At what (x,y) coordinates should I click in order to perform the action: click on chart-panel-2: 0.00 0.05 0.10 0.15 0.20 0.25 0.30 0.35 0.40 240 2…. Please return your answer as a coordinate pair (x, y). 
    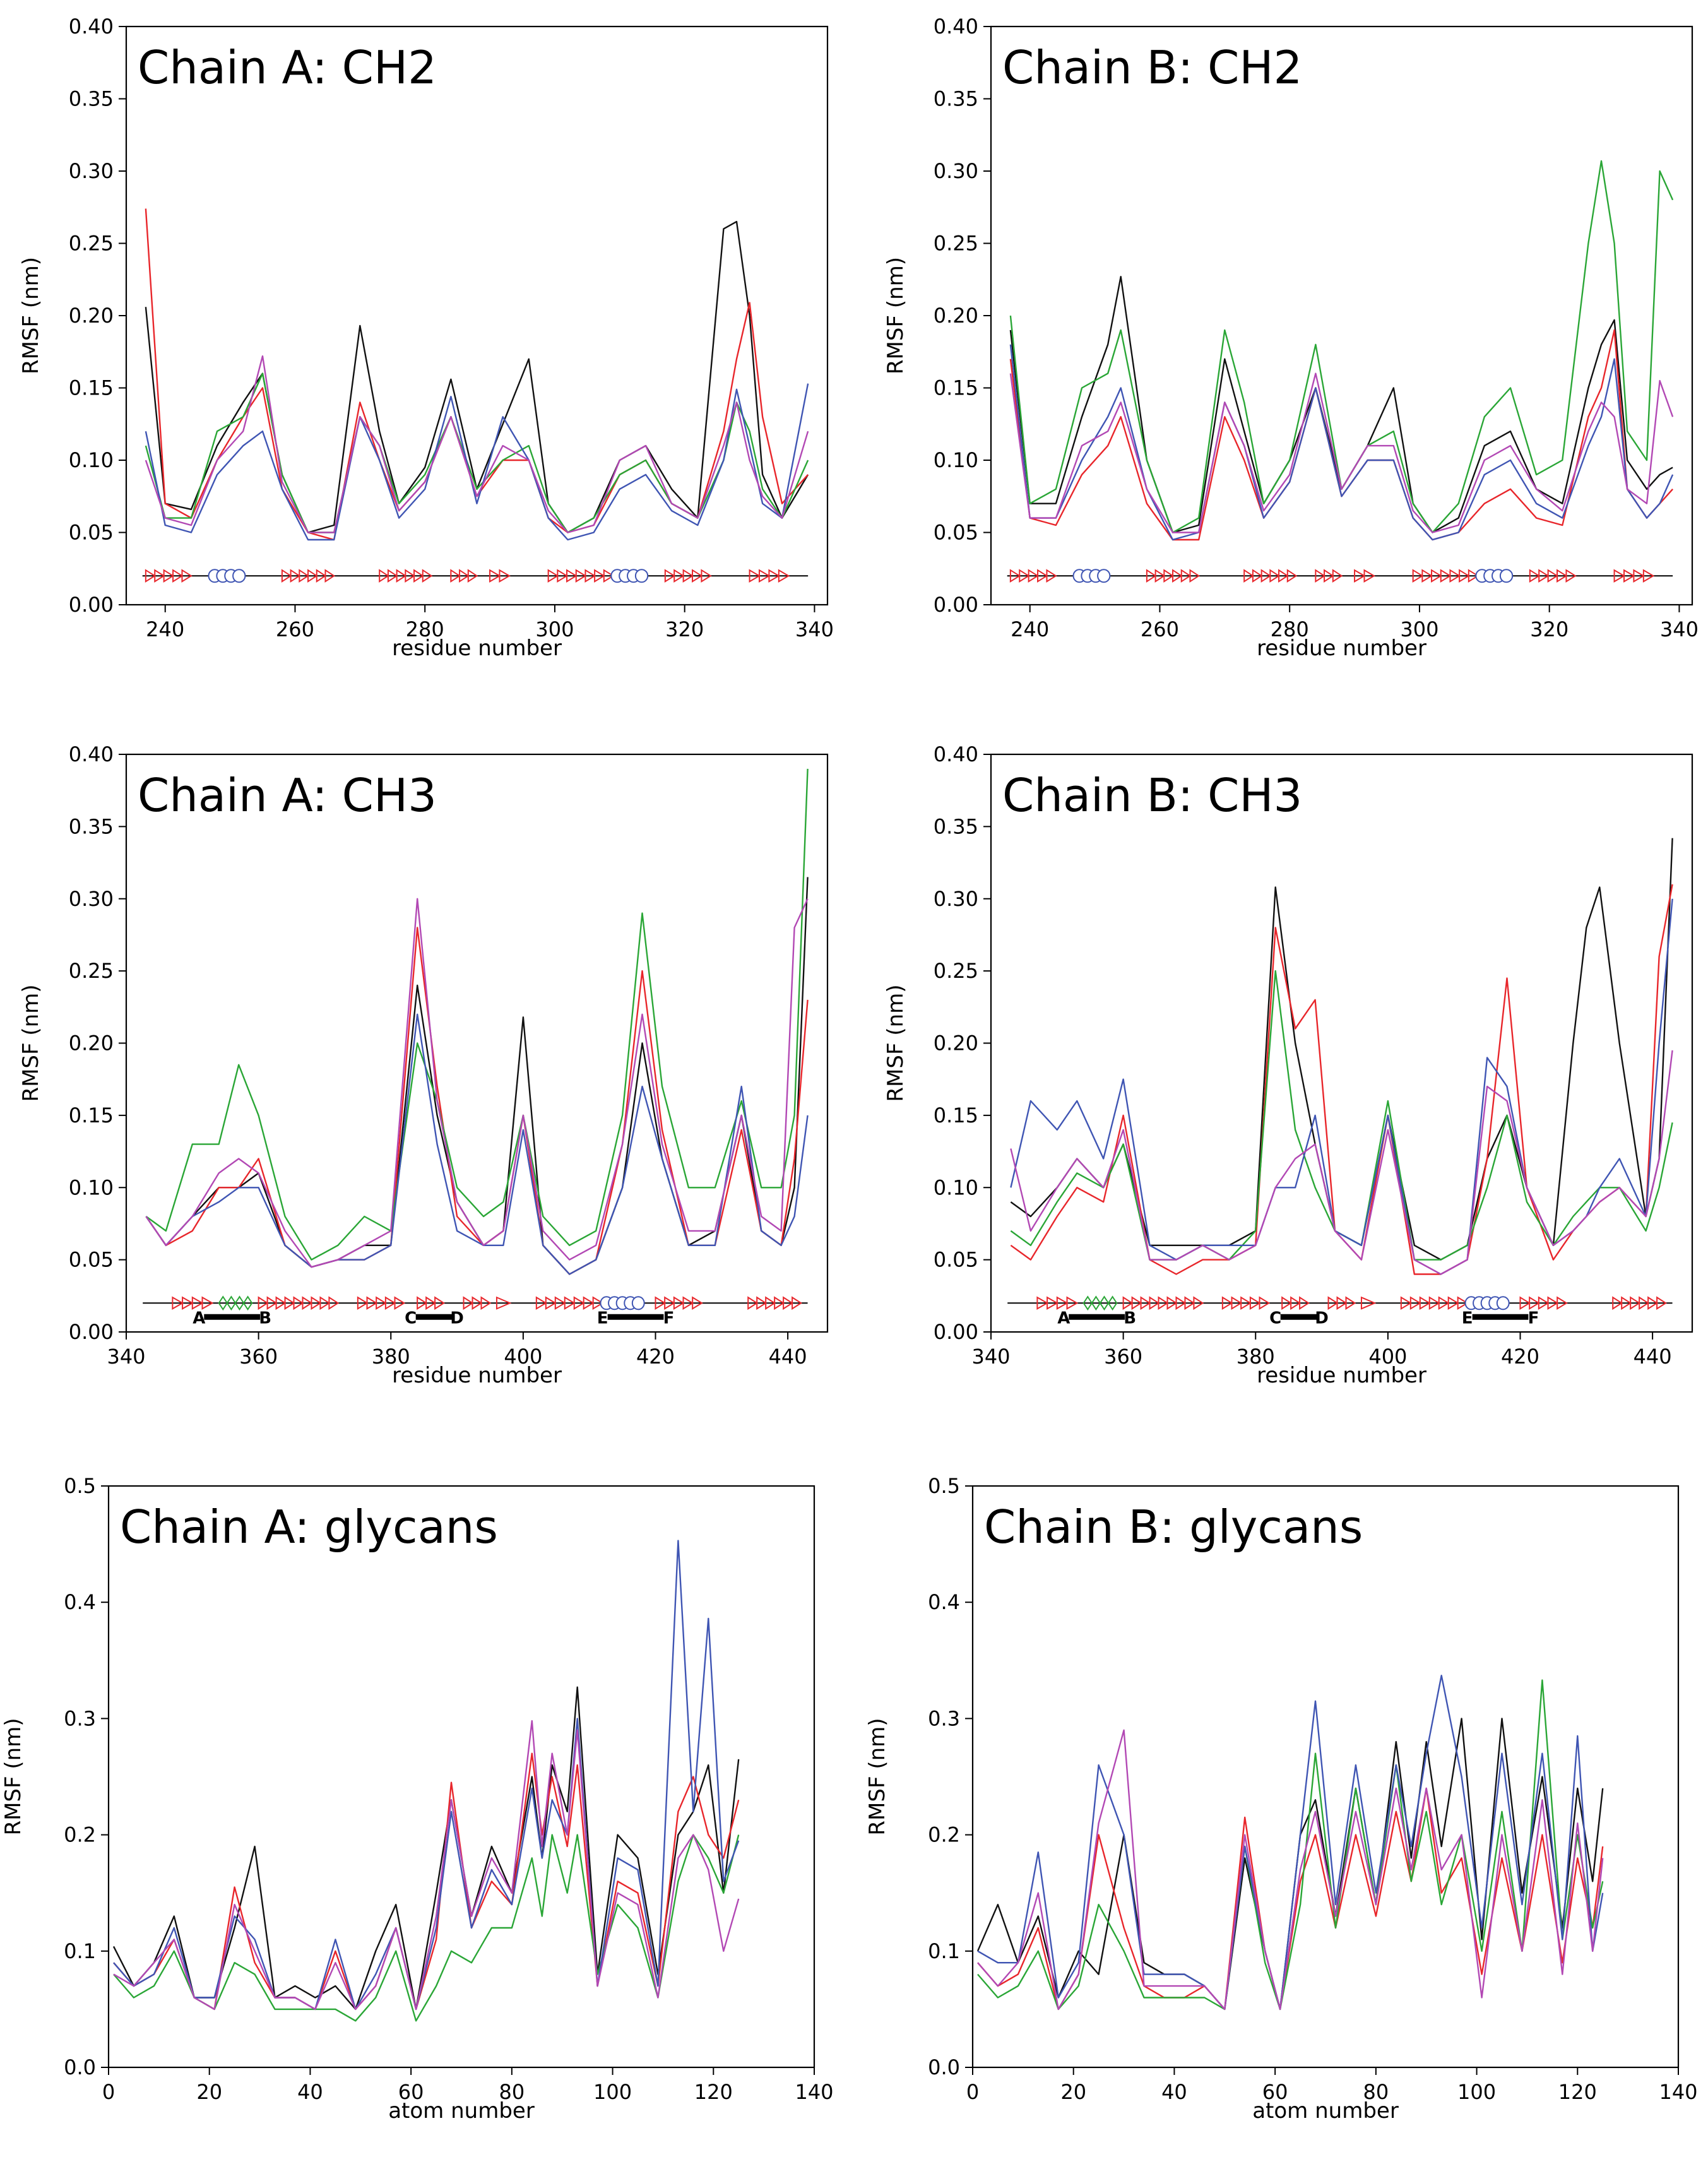
    Looking at the image, I should click on (1291, 338).